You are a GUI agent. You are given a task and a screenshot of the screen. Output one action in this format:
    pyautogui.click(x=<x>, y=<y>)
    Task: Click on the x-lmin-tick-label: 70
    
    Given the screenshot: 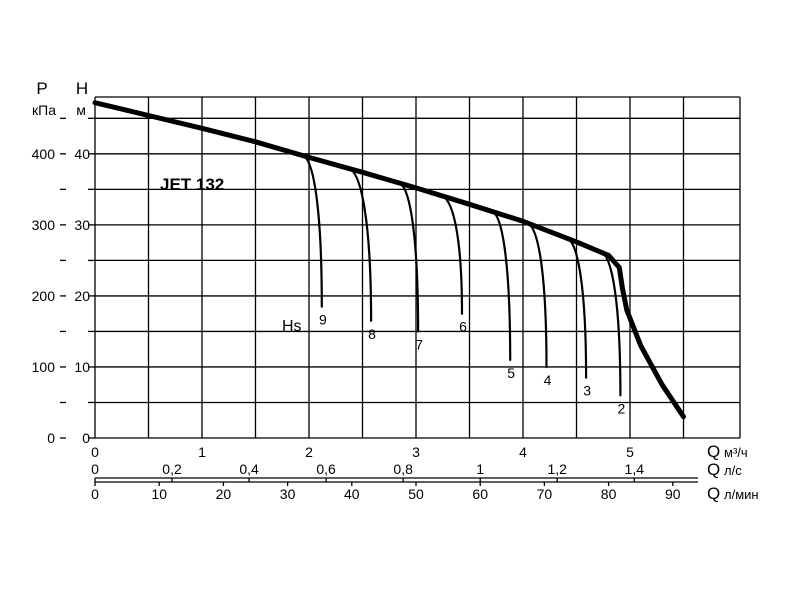 What is the action you would take?
    pyautogui.click(x=545, y=494)
    